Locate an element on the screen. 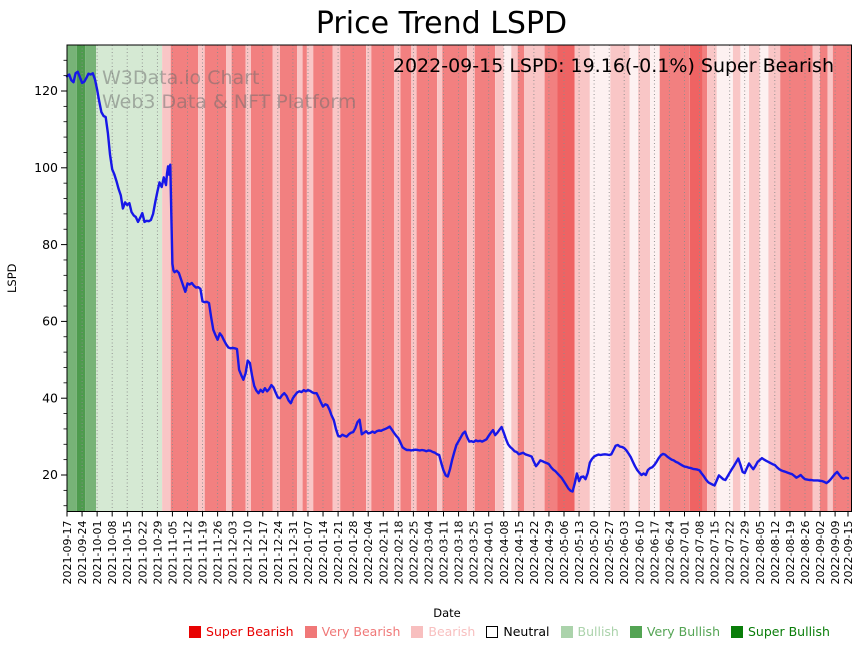 The height and width of the screenshot is (646, 859). watermark-line-2: Web3 Data & NFT Platform is located at coordinates (229, 102).